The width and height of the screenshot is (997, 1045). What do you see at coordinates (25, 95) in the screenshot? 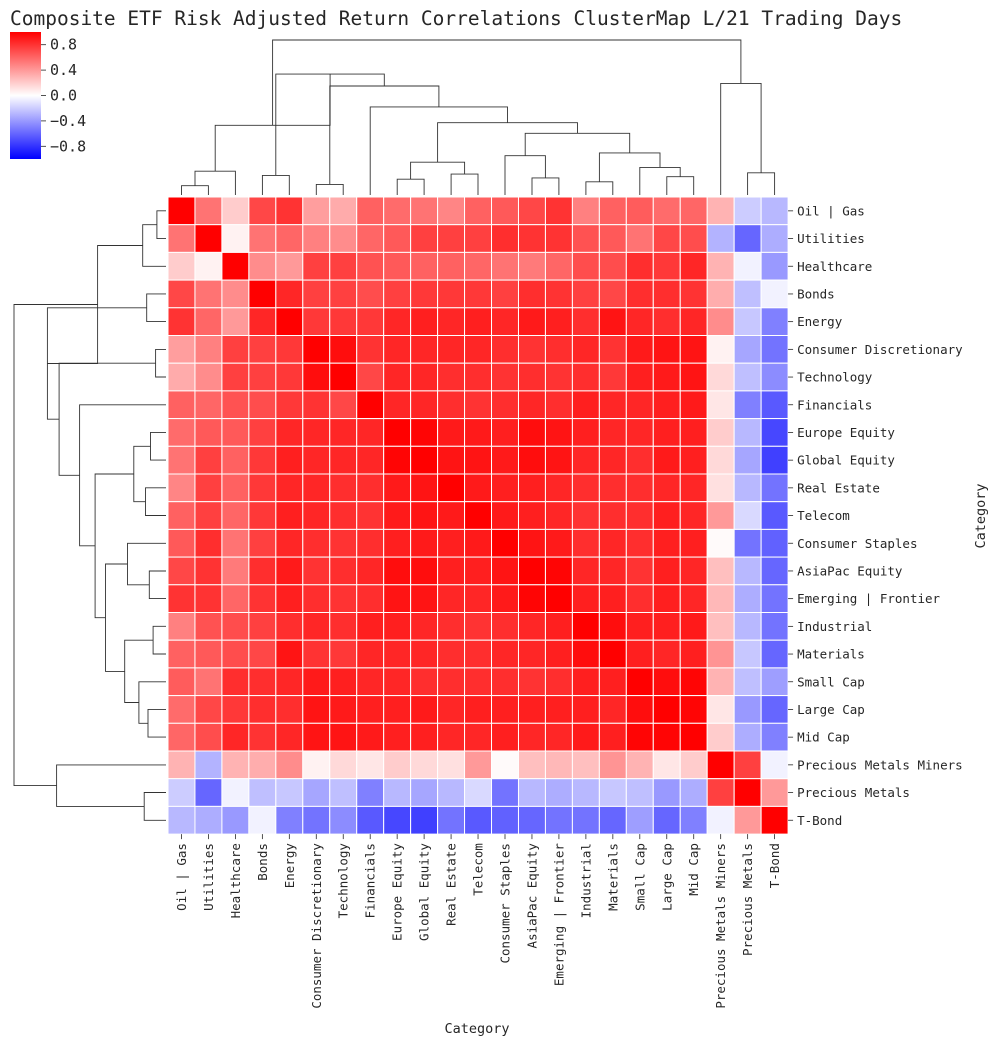
I see `colorbar-gradient` at bounding box center [25, 95].